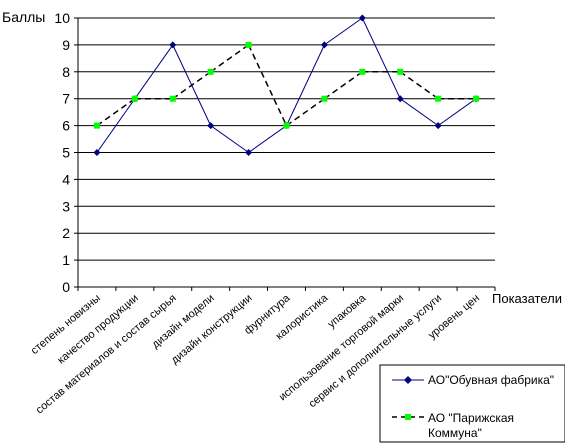 The width and height of the screenshot is (565, 447). I want to click on x-category-label: состав материалов и состав сырья, so click(106, 354).